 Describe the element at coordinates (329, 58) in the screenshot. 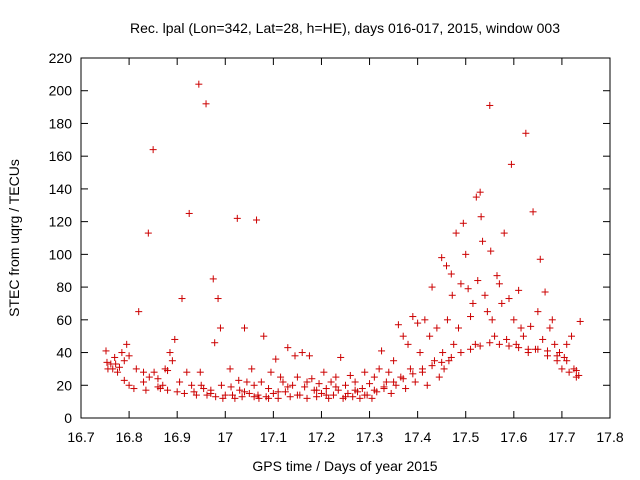

I see `y-tick: 220` at that location.